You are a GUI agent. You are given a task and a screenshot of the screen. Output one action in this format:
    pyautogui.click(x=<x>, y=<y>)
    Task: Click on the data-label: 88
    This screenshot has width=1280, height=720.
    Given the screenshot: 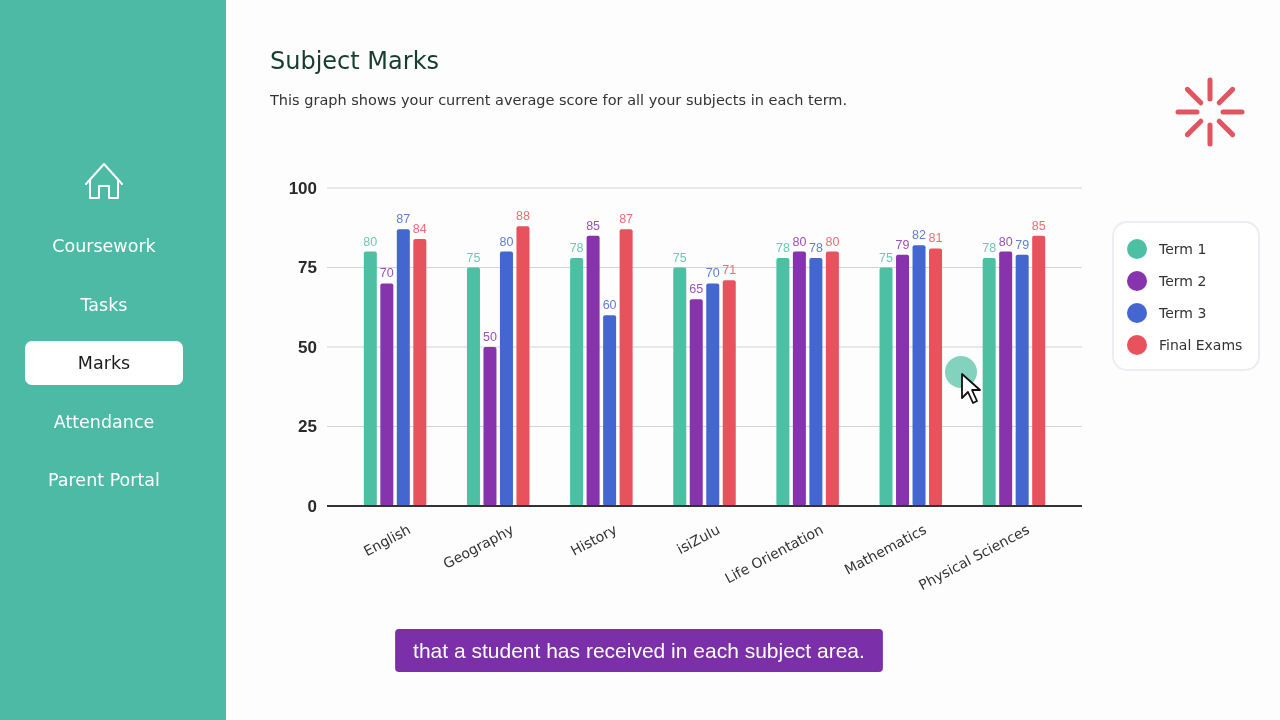 What is the action you would take?
    pyautogui.click(x=523, y=216)
    